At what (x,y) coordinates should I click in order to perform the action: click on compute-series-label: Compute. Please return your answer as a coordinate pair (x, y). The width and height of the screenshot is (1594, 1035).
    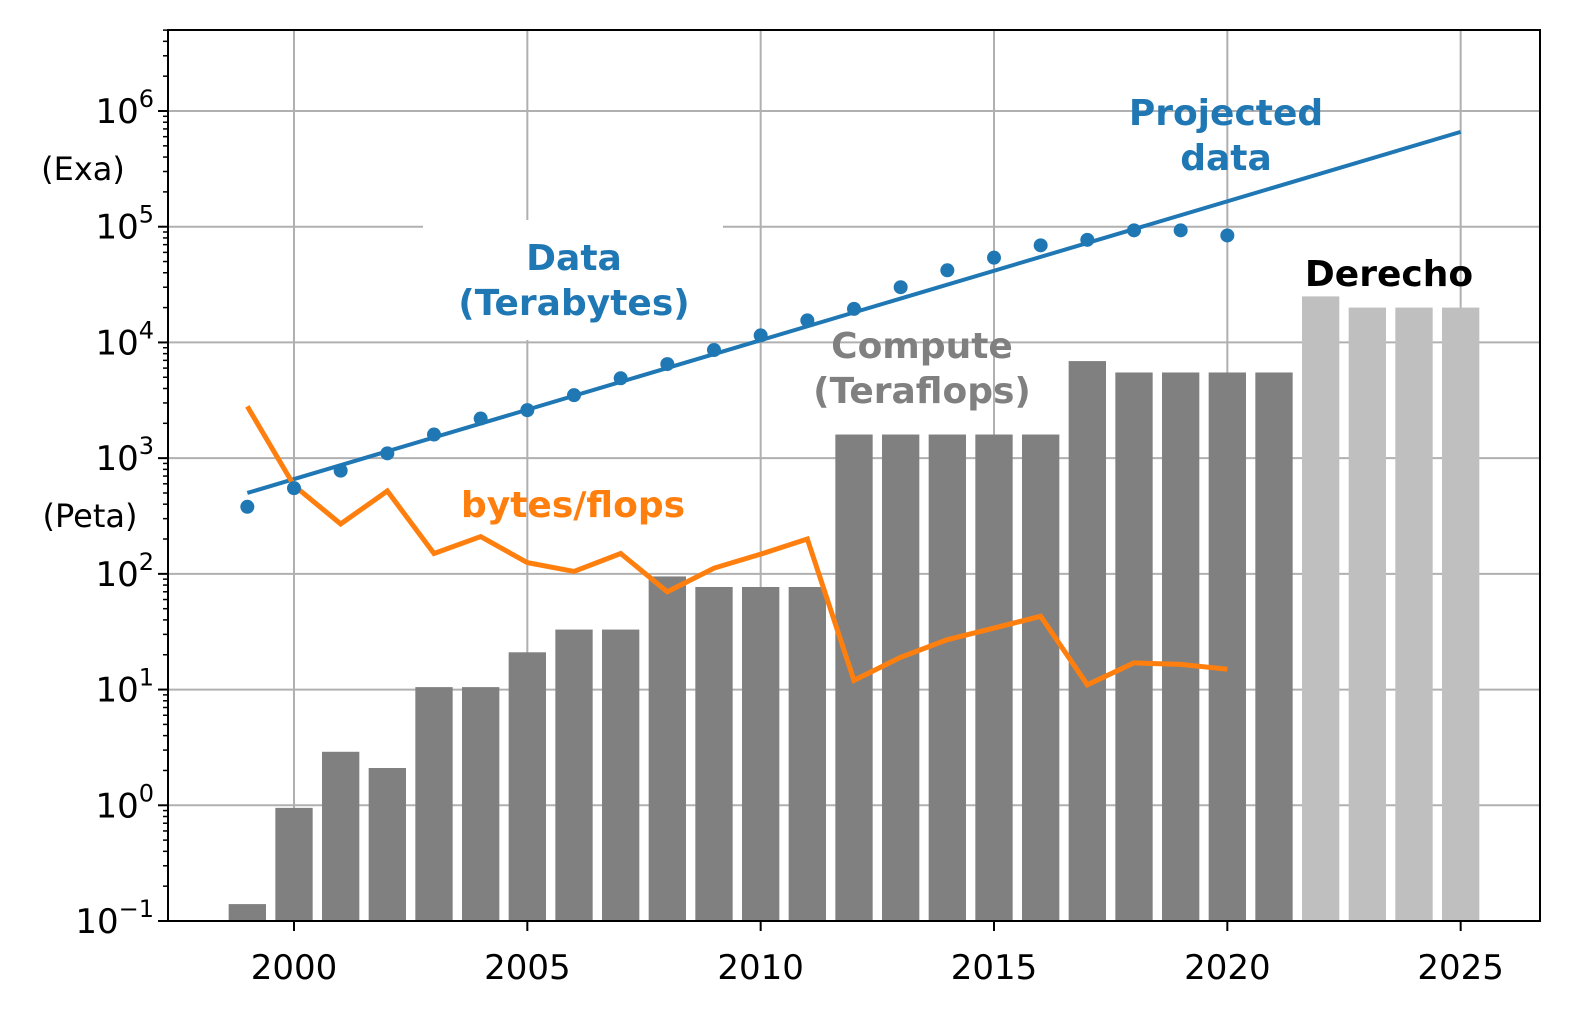
    Looking at the image, I should click on (922, 346).